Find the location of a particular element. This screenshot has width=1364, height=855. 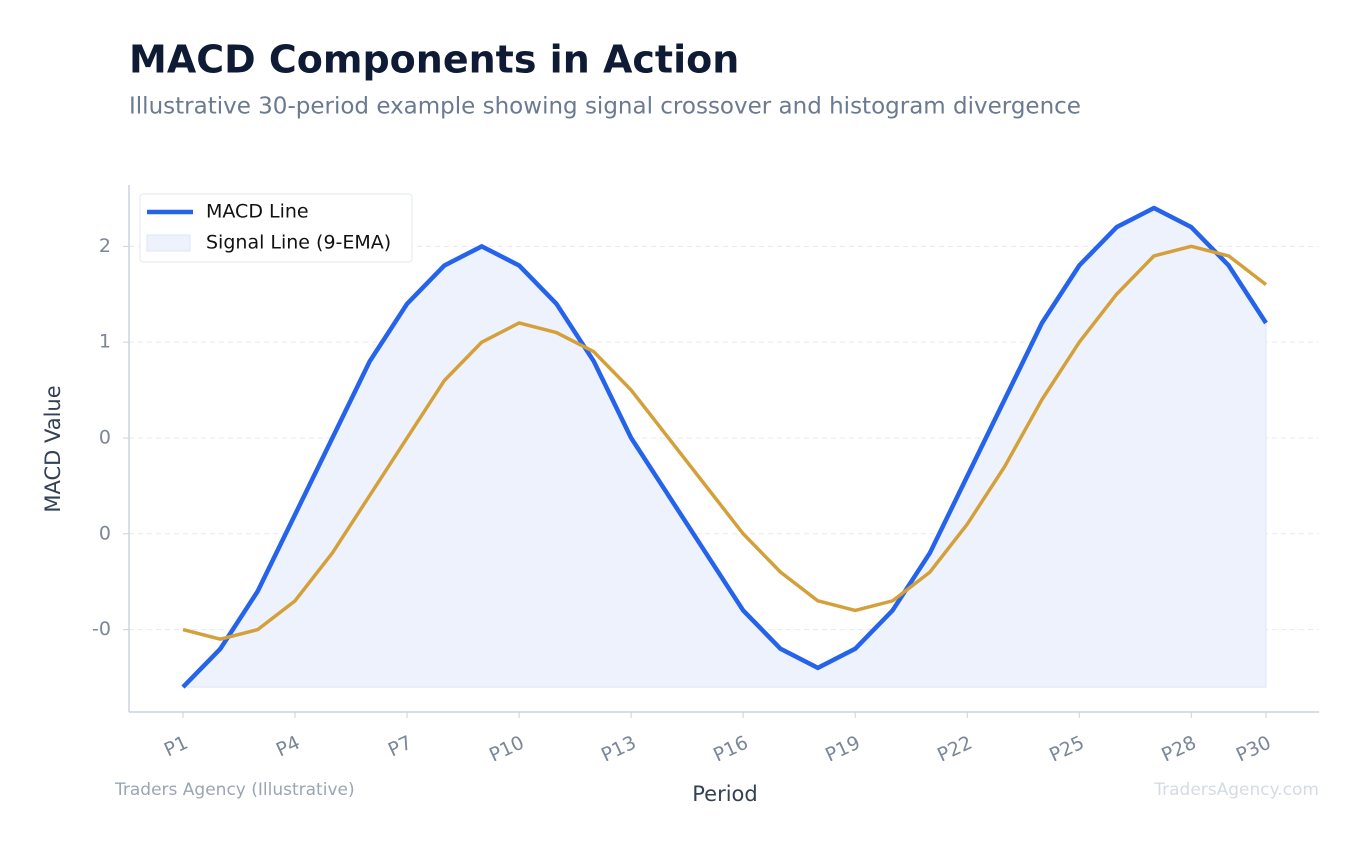

source-note: Traders Agency (Illustrative) is located at coordinates (234, 790).